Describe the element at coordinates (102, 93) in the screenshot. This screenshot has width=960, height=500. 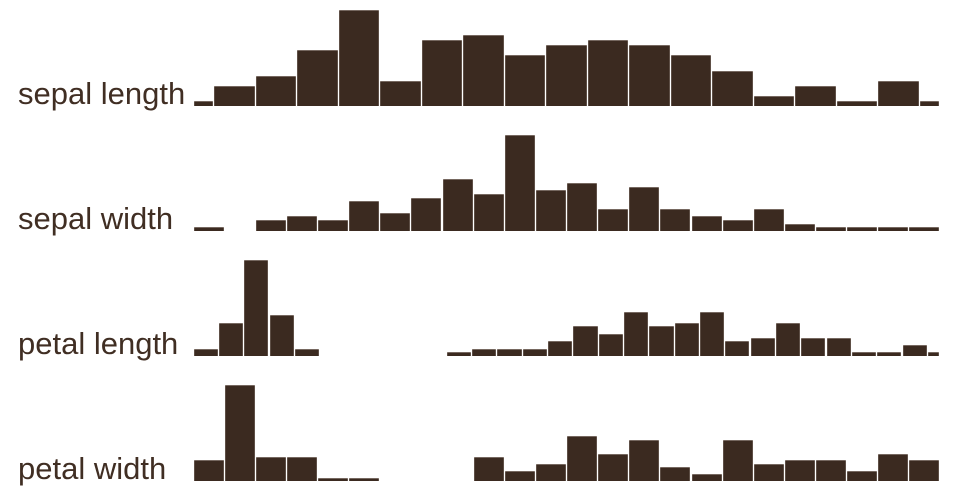
I see `row-label-sepal-length: sepal length` at that location.